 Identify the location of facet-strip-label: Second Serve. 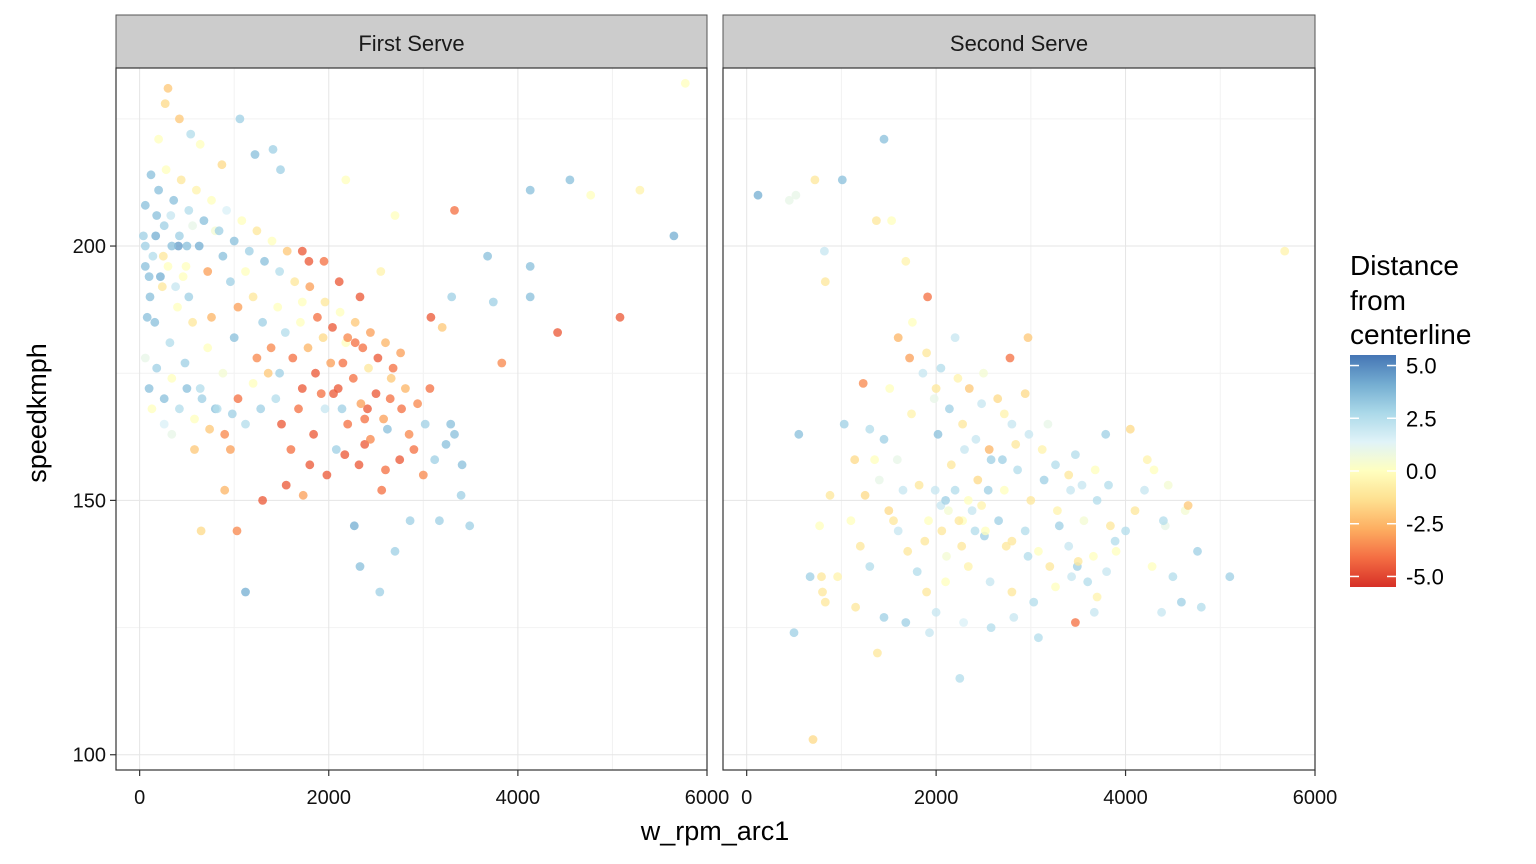
(1019, 43).